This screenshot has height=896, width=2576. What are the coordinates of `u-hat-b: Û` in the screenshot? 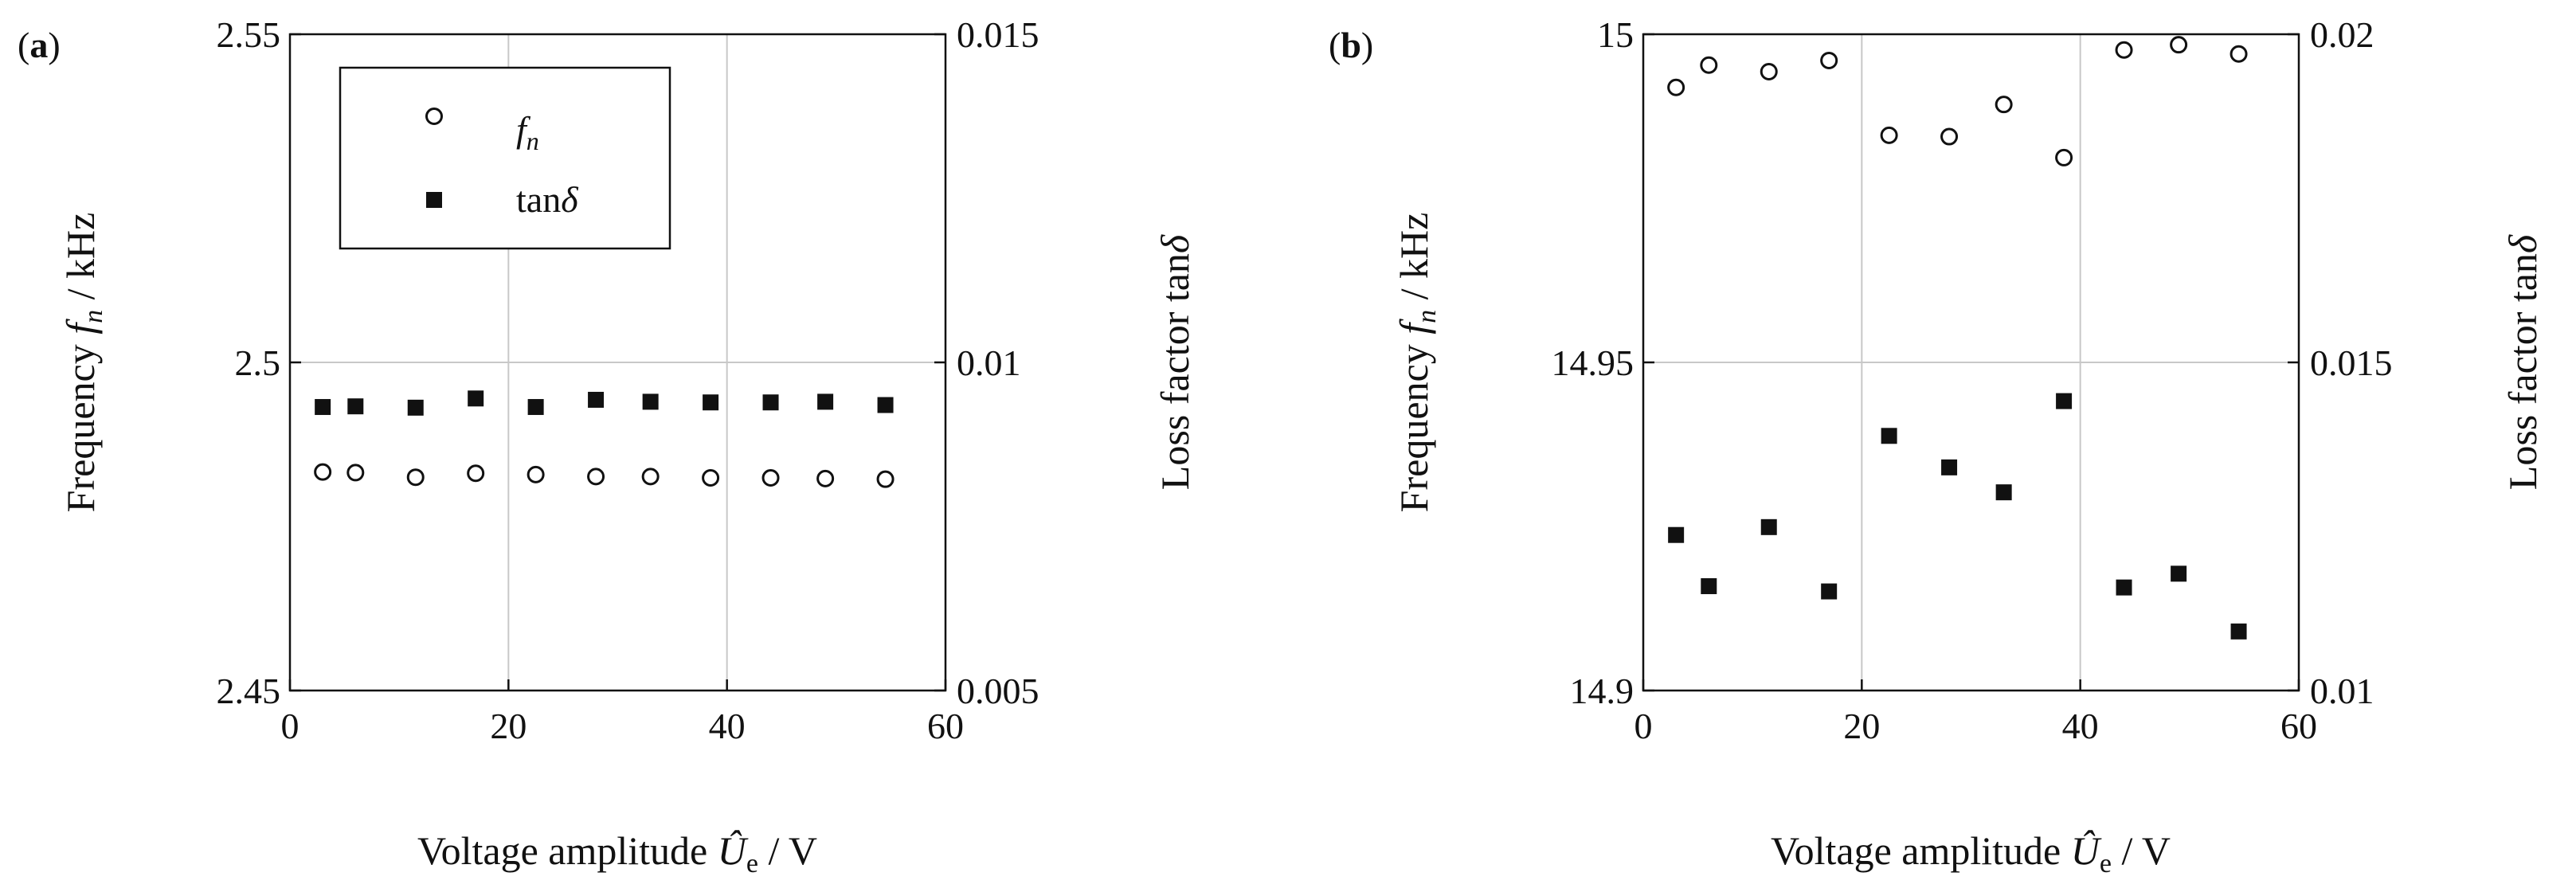 It's located at (2086, 850).